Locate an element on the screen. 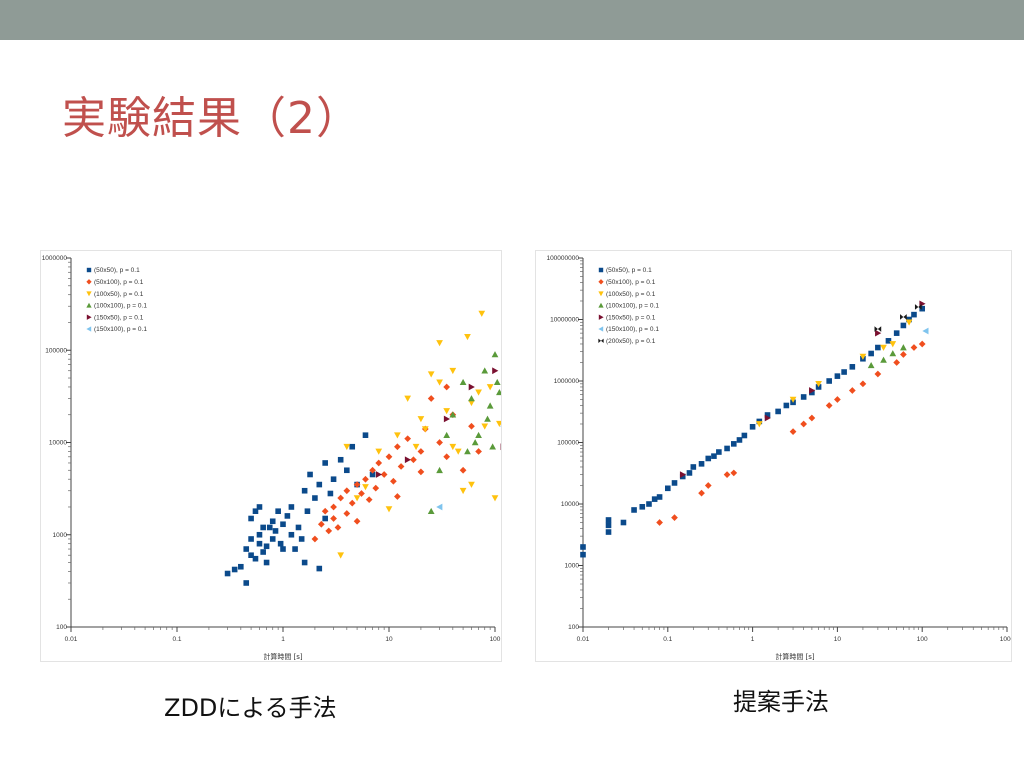 This screenshot has height=768, width=1024. legend-label: (100x50), p = 0.1 is located at coordinates (631, 294).